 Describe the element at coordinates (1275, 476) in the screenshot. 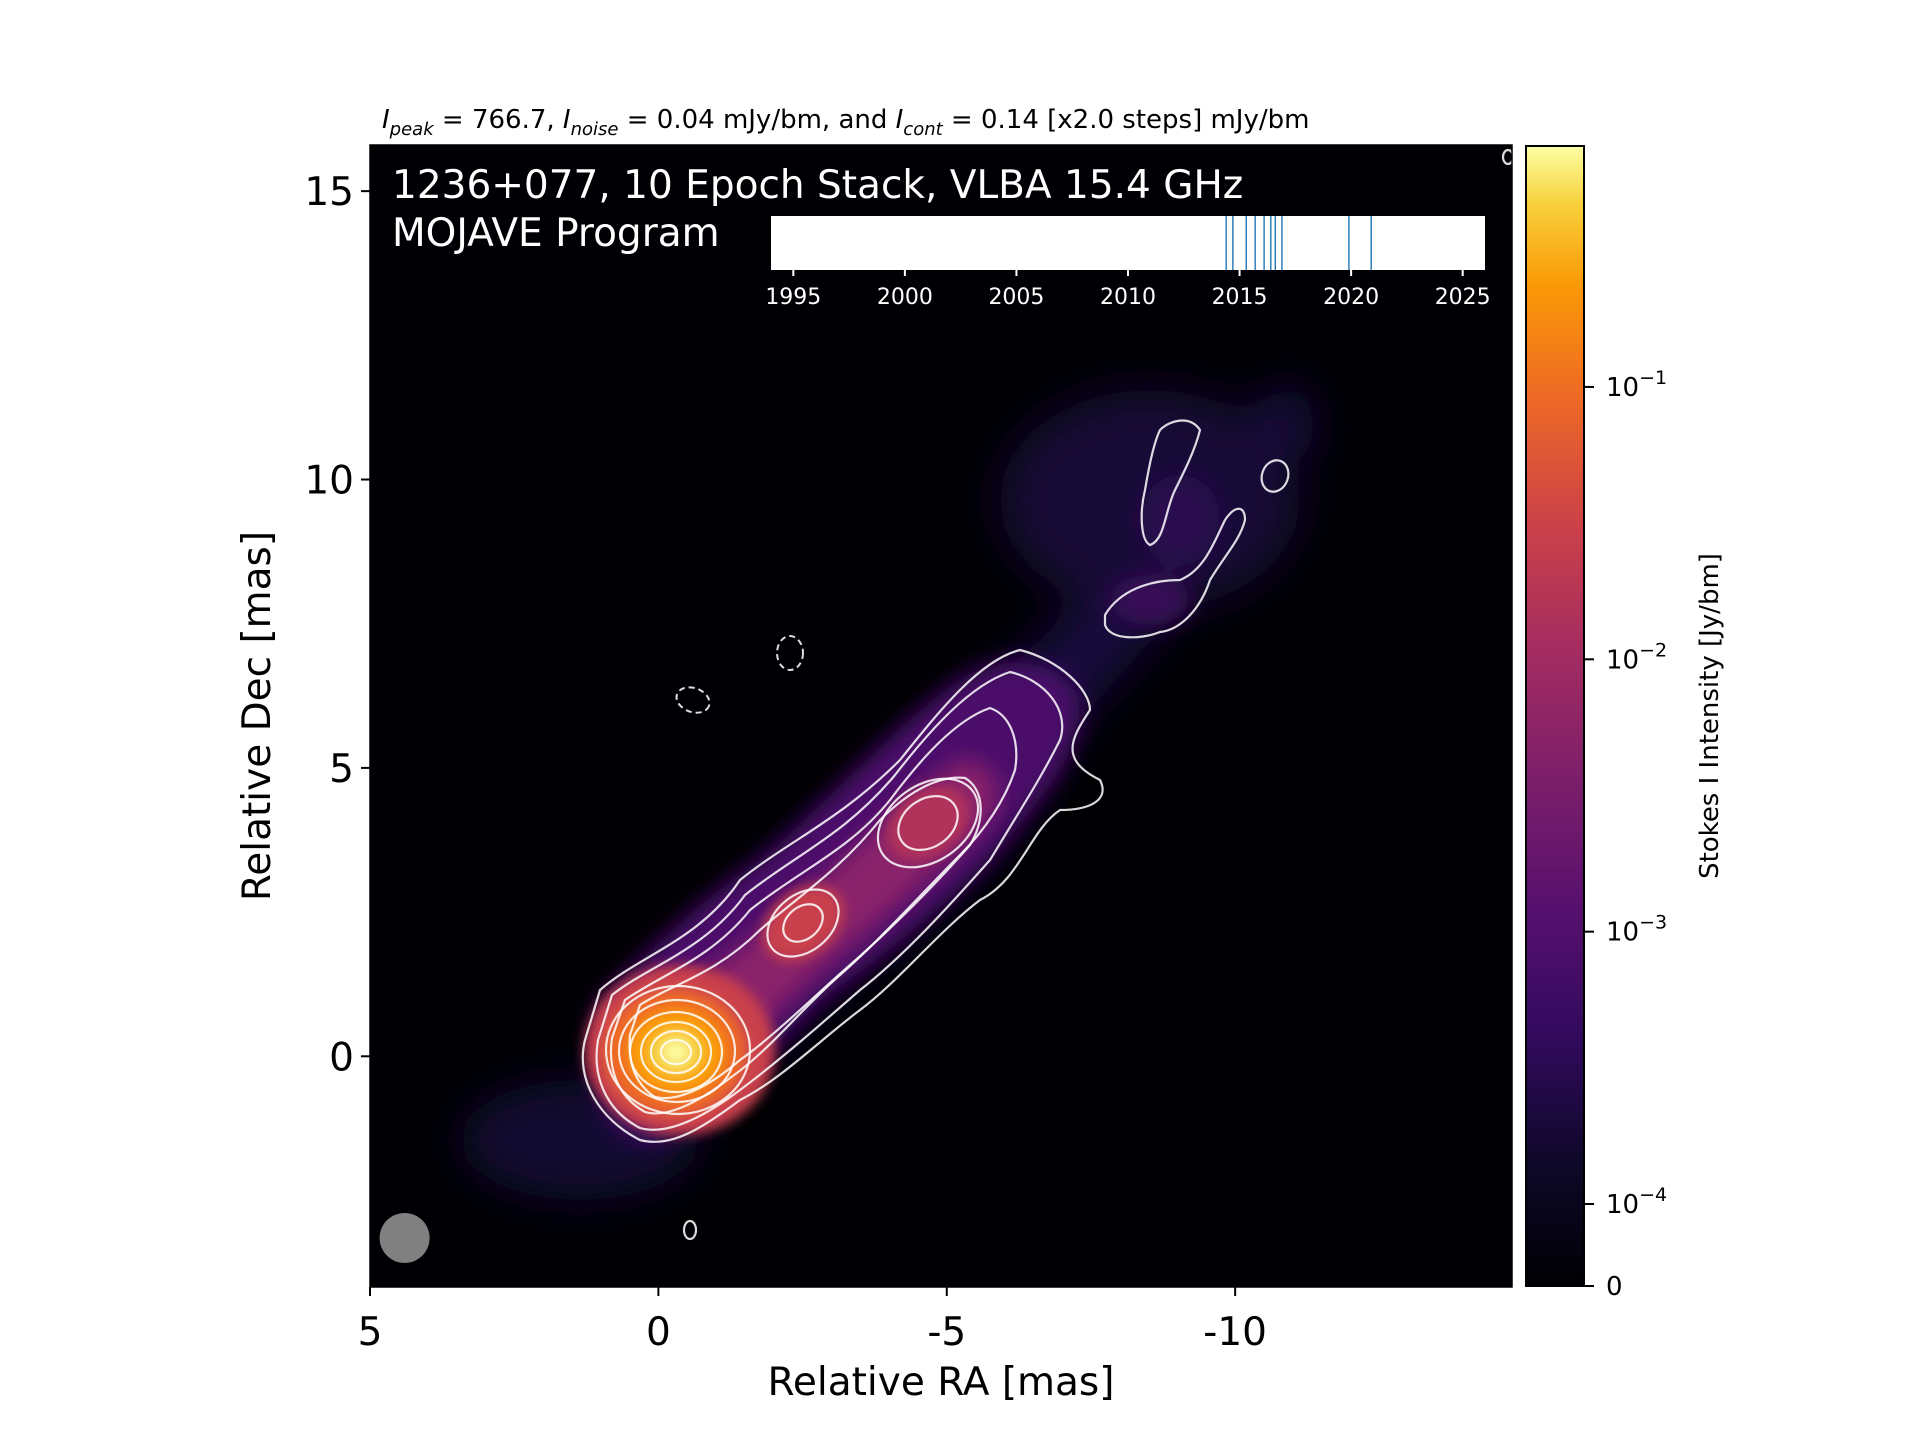

I see `contour-outer-knot` at that location.